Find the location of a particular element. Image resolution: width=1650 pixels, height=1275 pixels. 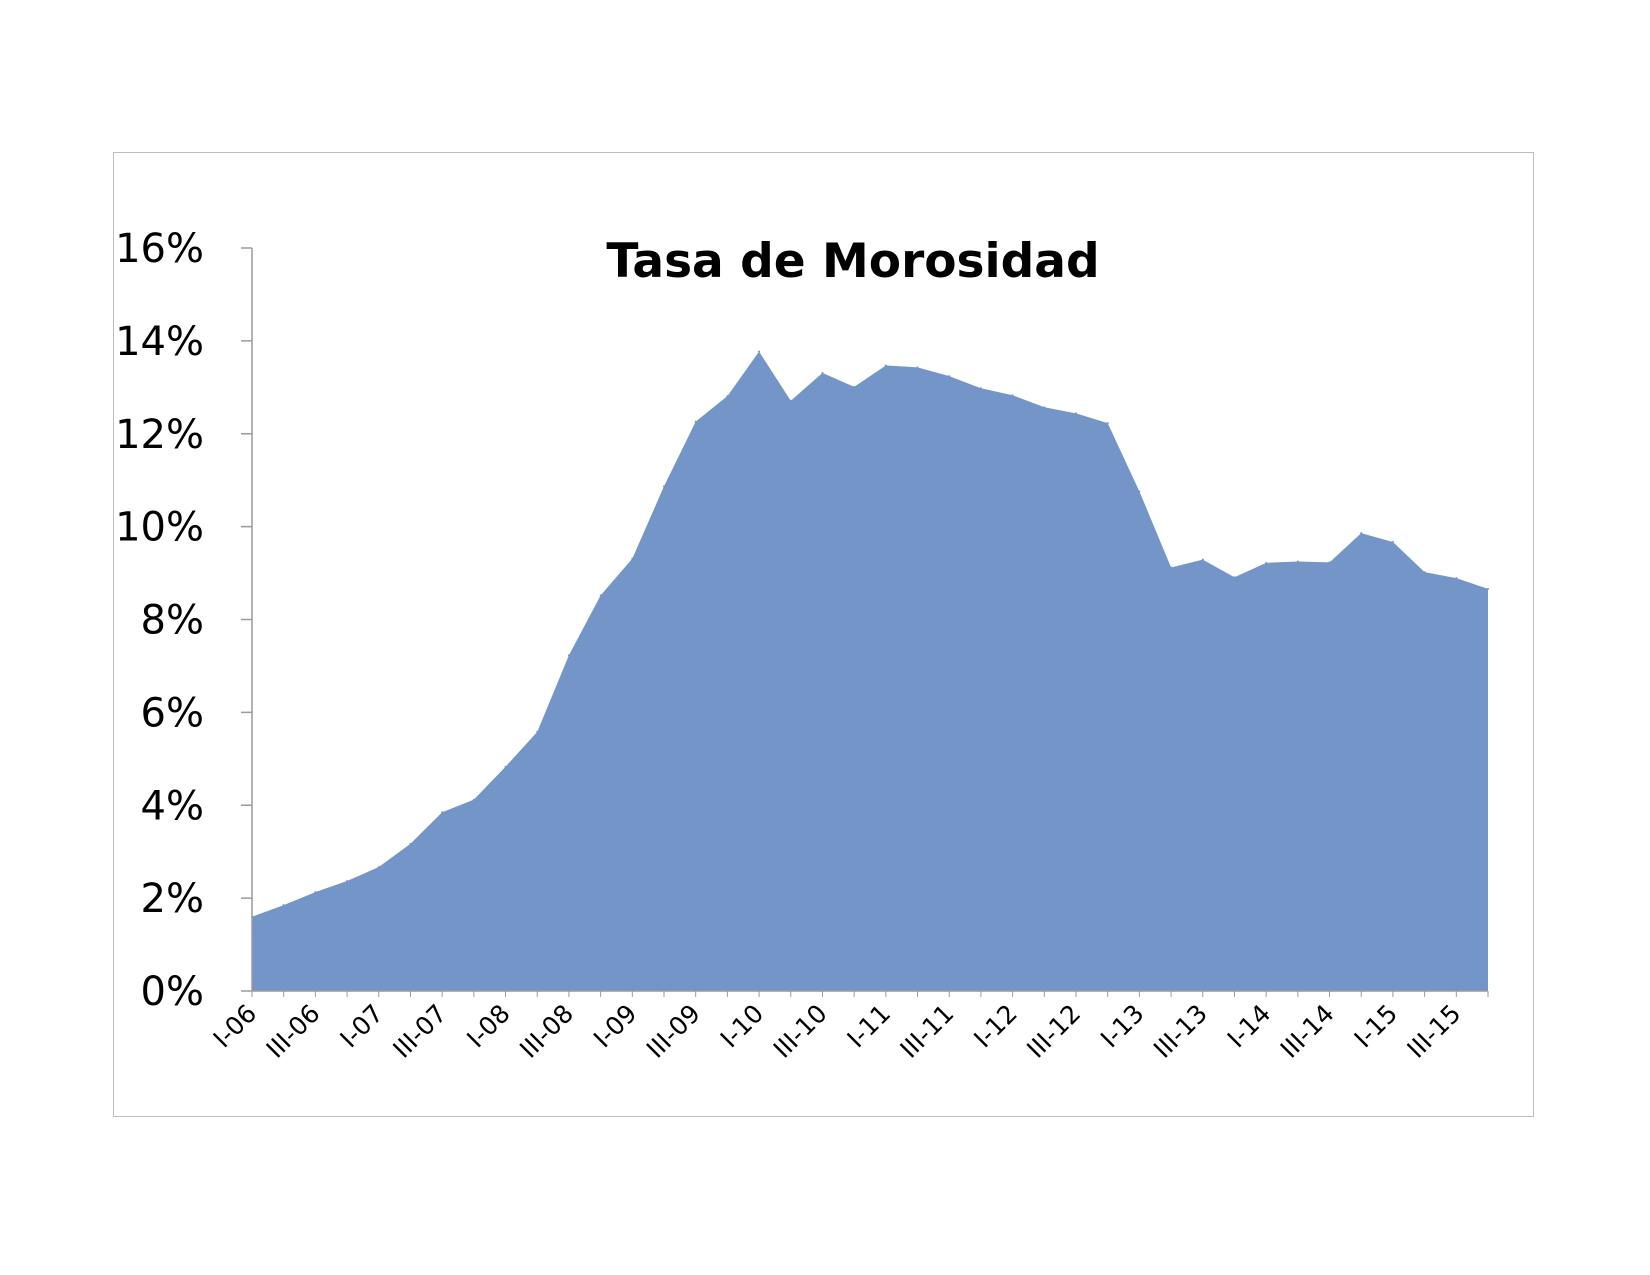

x-tick-label: I-08 is located at coordinates (488, 1026).